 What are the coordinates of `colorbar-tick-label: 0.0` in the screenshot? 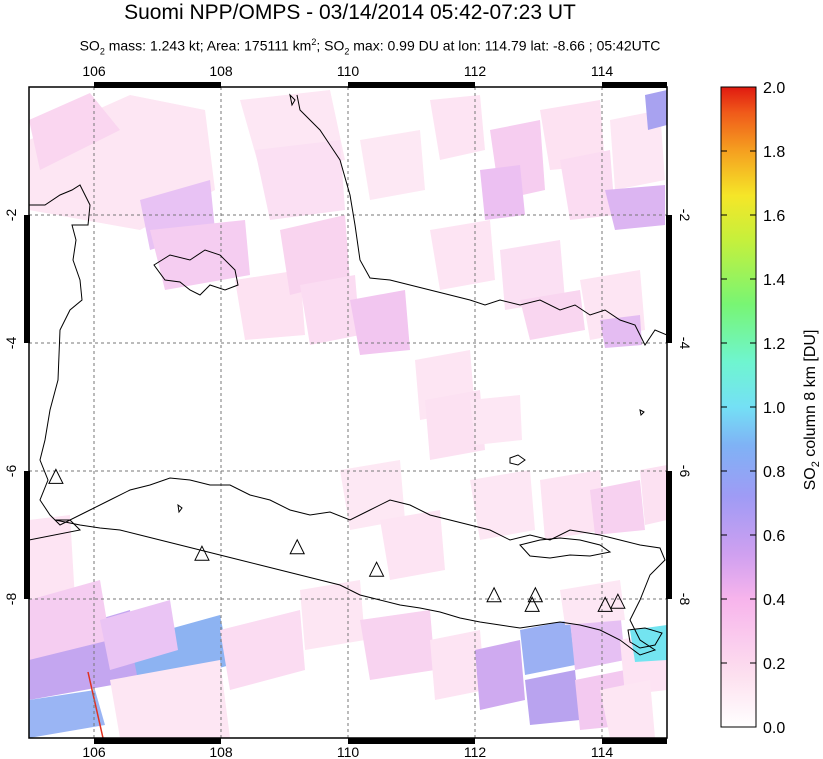 It's located at (774, 728).